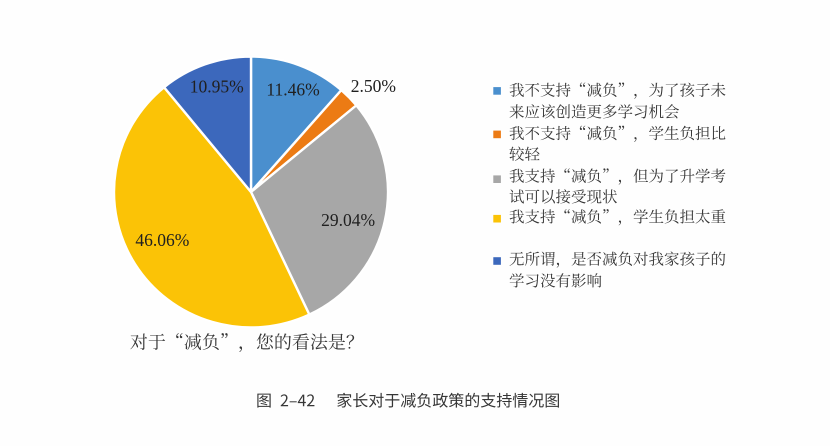  What do you see at coordinates (292, 90) in the screenshot?
I see `svg-text: 11.46%` at bounding box center [292, 90].